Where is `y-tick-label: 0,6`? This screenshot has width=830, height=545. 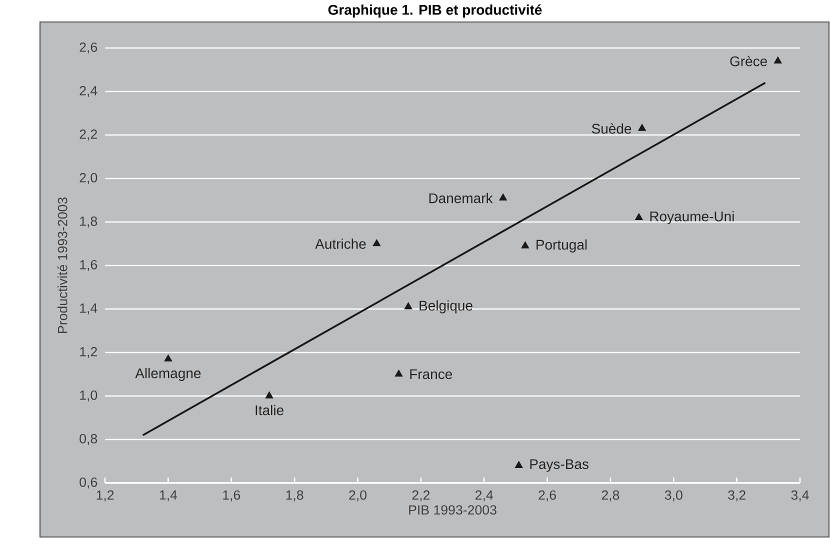
y-tick-label: 0,6 is located at coordinates (89, 482).